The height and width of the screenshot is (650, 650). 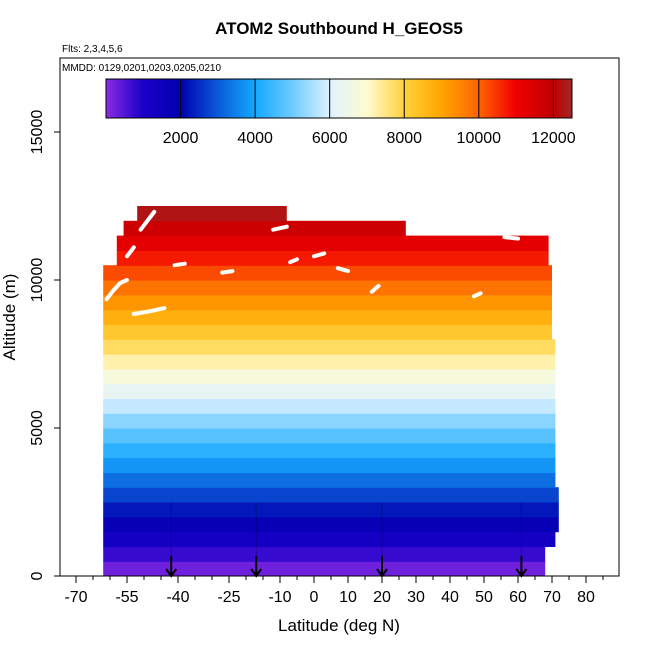 What do you see at coordinates (314, 597) in the screenshot?
I see `x-tick-label: 0` at bounding box center [314, 597].